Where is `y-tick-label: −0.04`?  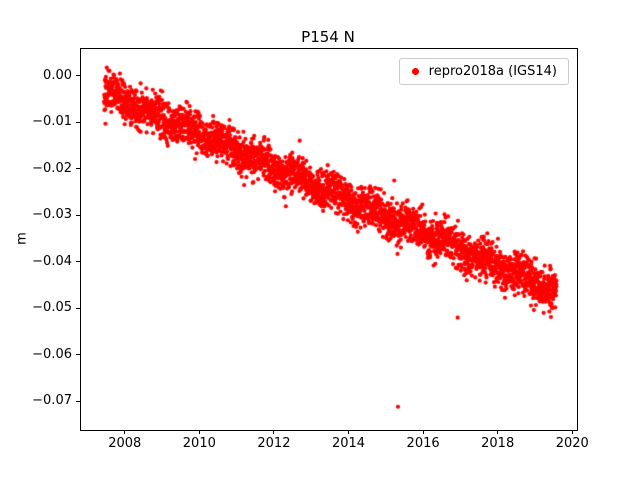 y-tick-label: −0.04 is located at coordinates (52, 261).